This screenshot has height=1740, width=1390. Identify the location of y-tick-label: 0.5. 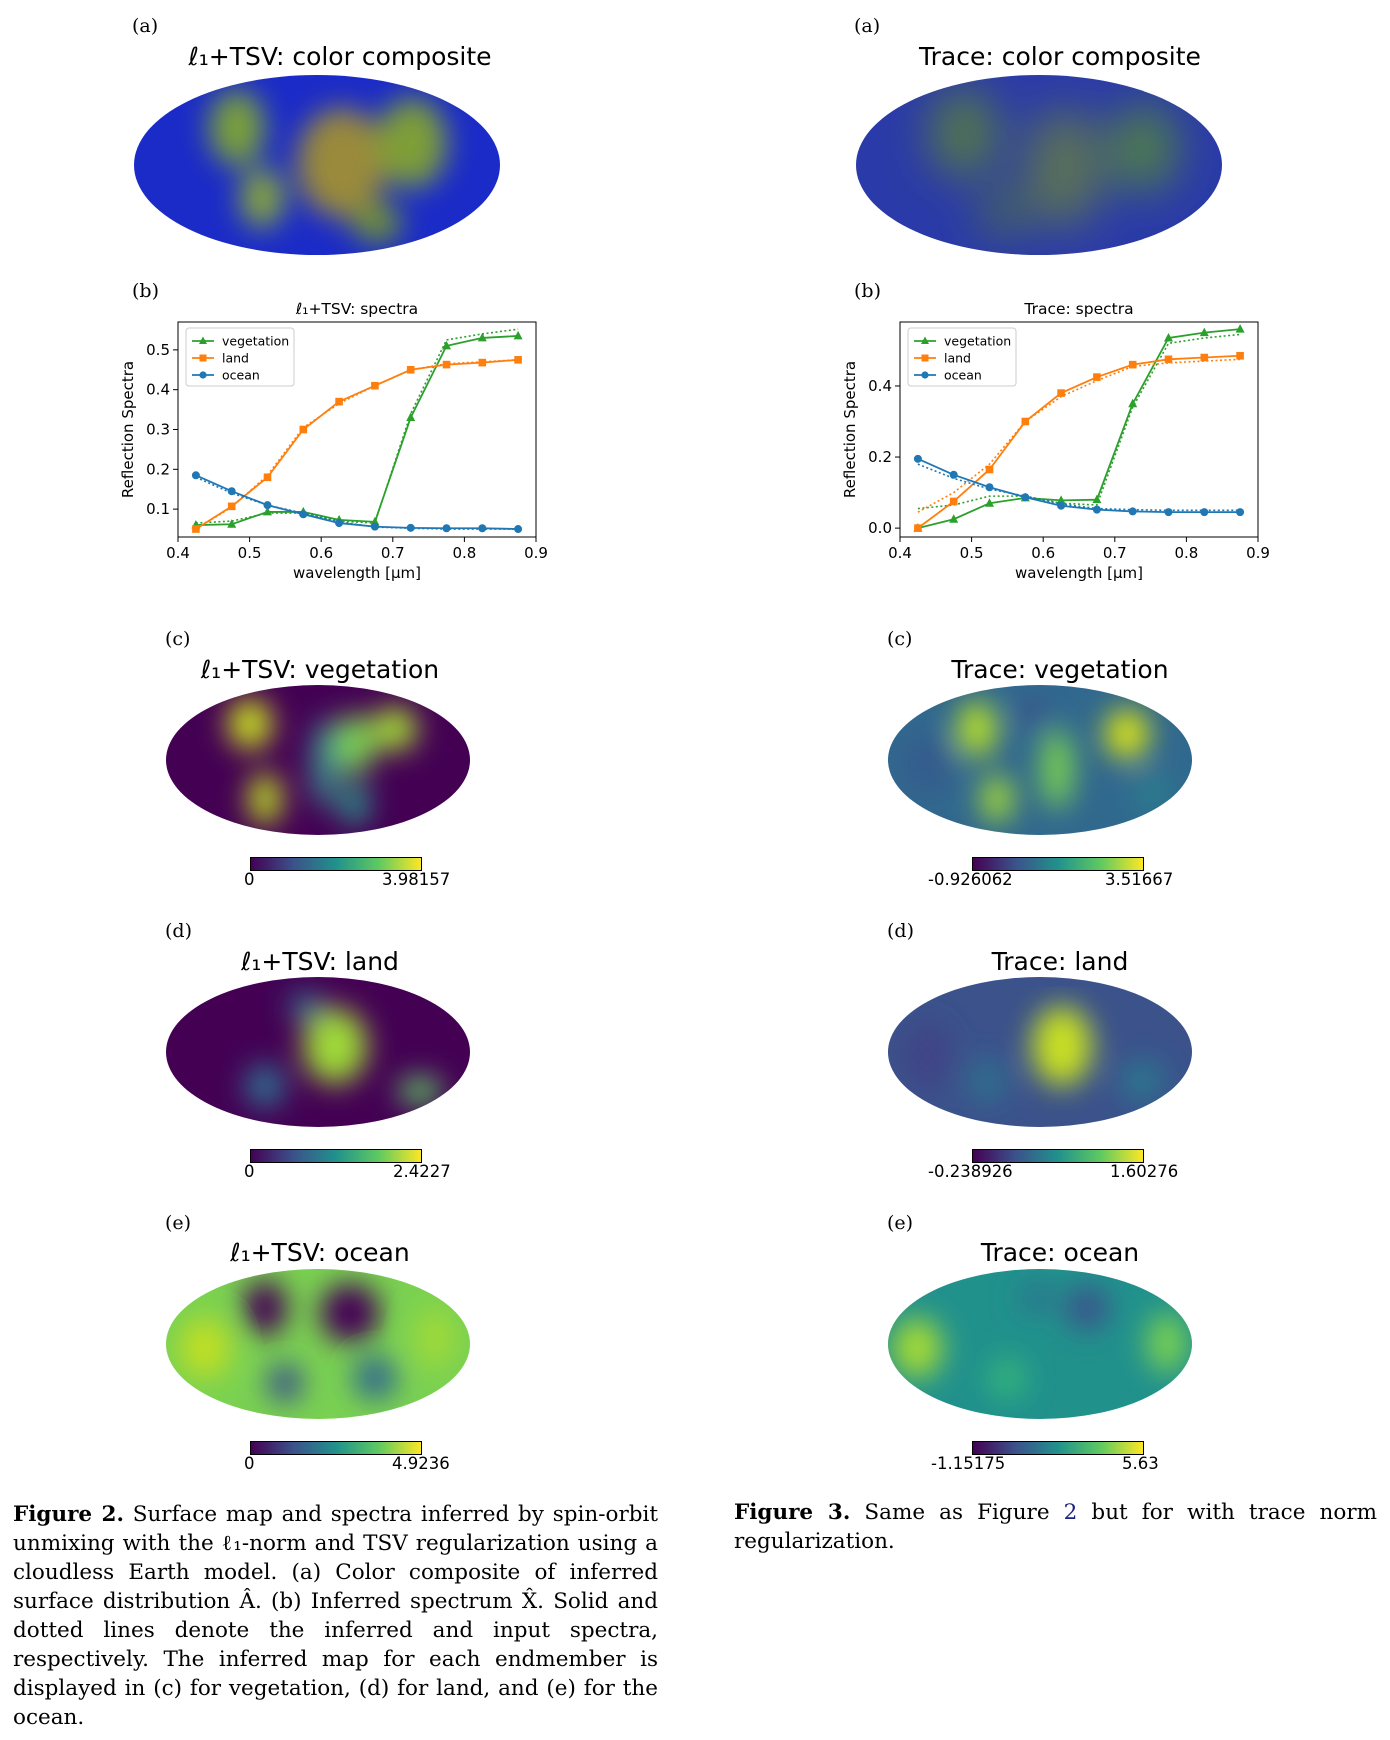
(158, 350).